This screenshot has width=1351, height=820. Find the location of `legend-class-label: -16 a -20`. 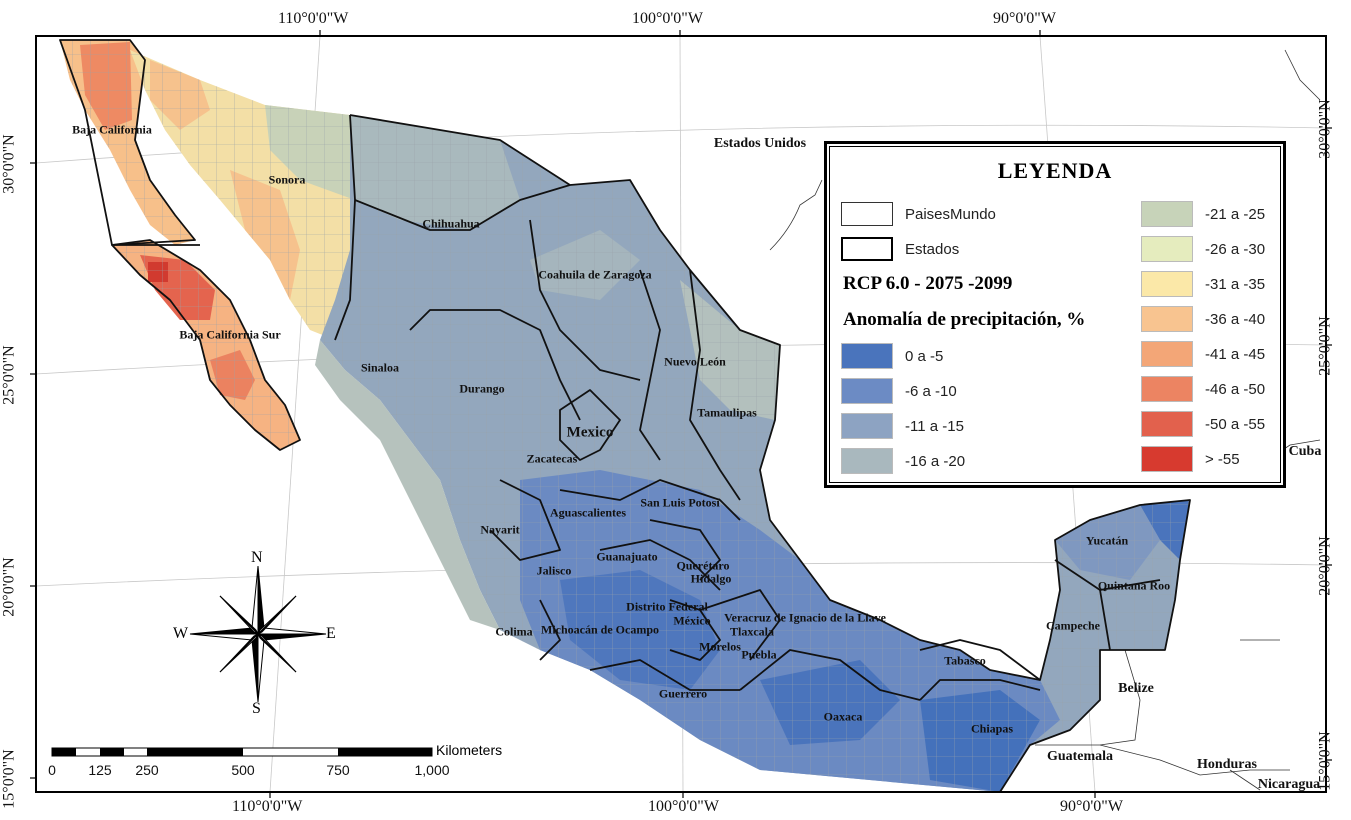

legend-class-label: -16 a -20 is located at coordinates (935, 461).